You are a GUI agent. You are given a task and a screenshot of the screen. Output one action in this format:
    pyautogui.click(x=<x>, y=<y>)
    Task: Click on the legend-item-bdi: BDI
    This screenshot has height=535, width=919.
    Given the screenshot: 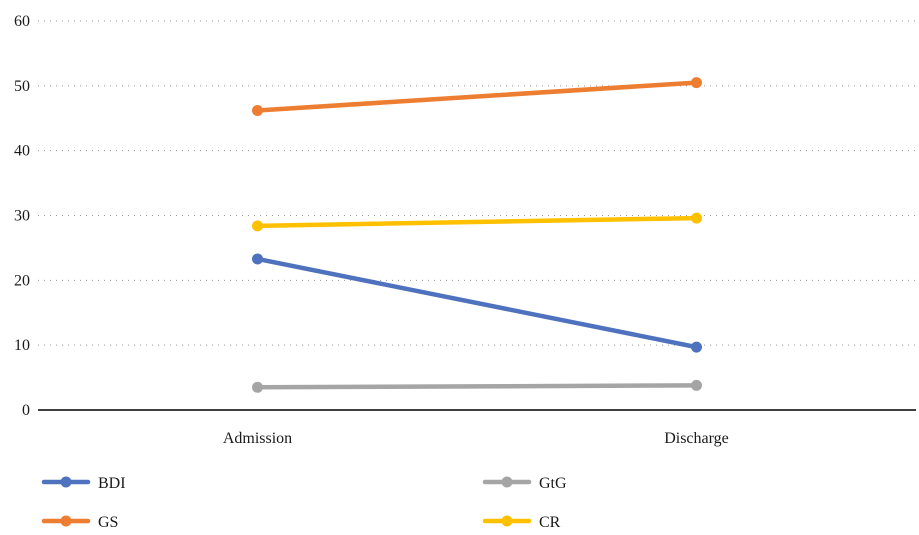 What is the action you would take?
    pyautogui.click(x=83, y=483)
    